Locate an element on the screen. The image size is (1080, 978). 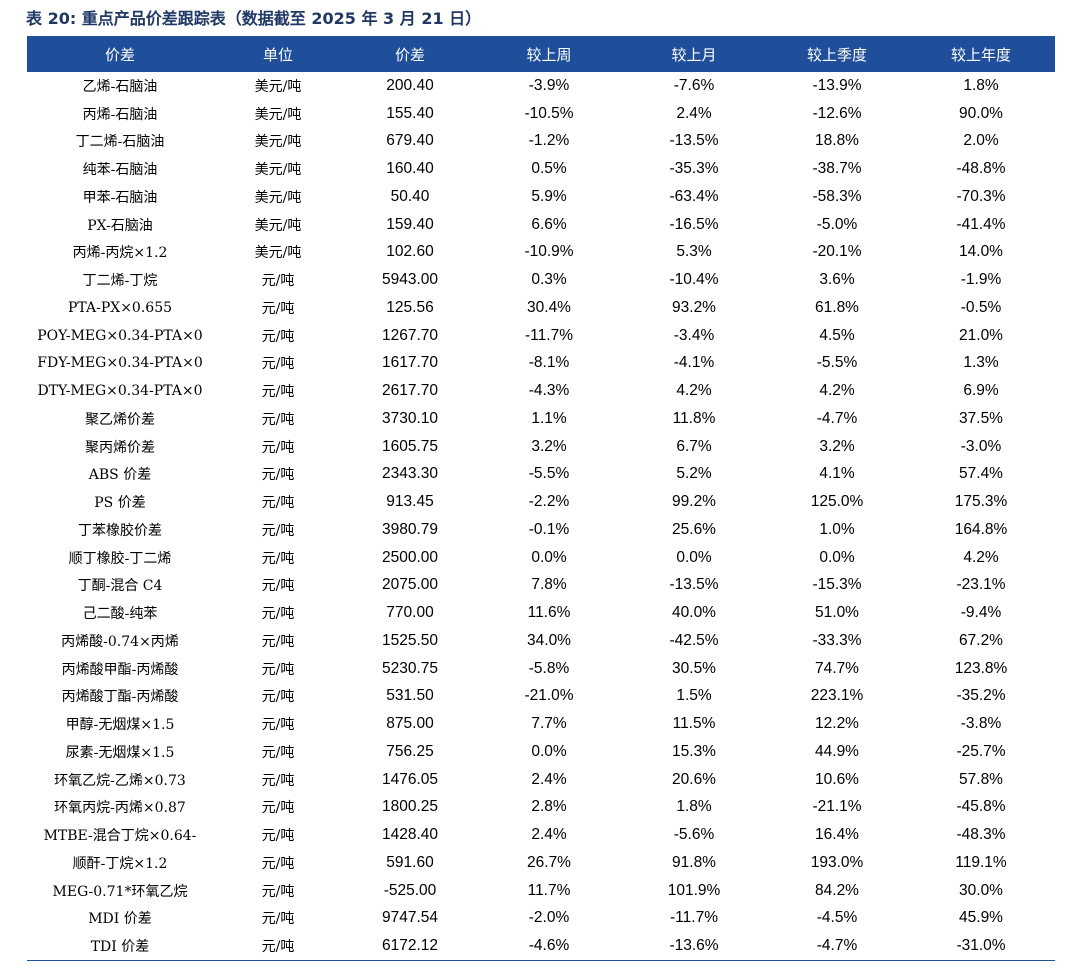
quarter-change-cell: 4.2% is located at coordinates (837, 391).